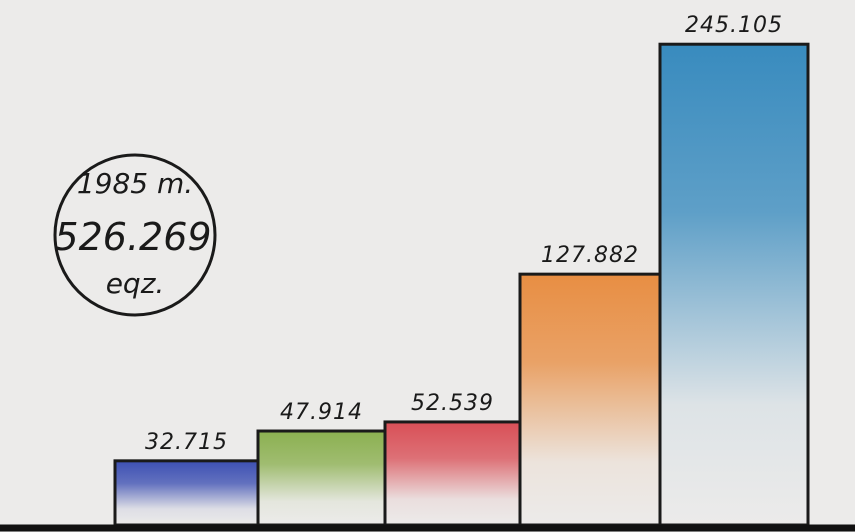 The height and width of the screenshot is (532, 855). Describe the element at coordinates (135, 183) in the screenshot. I see `annotation-year: 1985 m.` at that location.